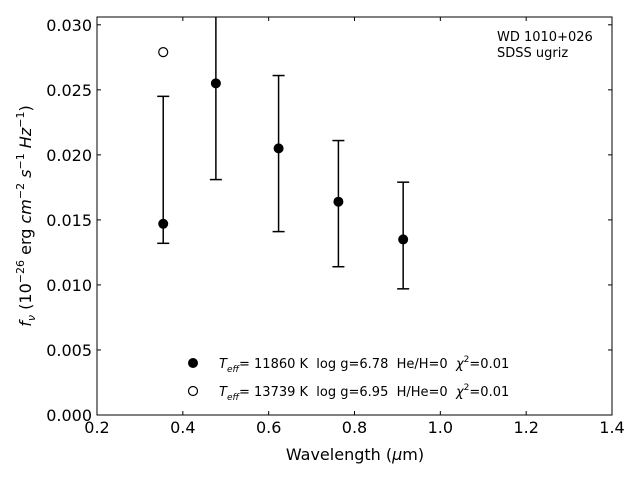 The width and height of the screenshot is (640, 480). What do you see at coordinates (355, 454) in the screenshot?
I see `x-axis-label: Wavelength (μm)` at bounding box center [355, 454].